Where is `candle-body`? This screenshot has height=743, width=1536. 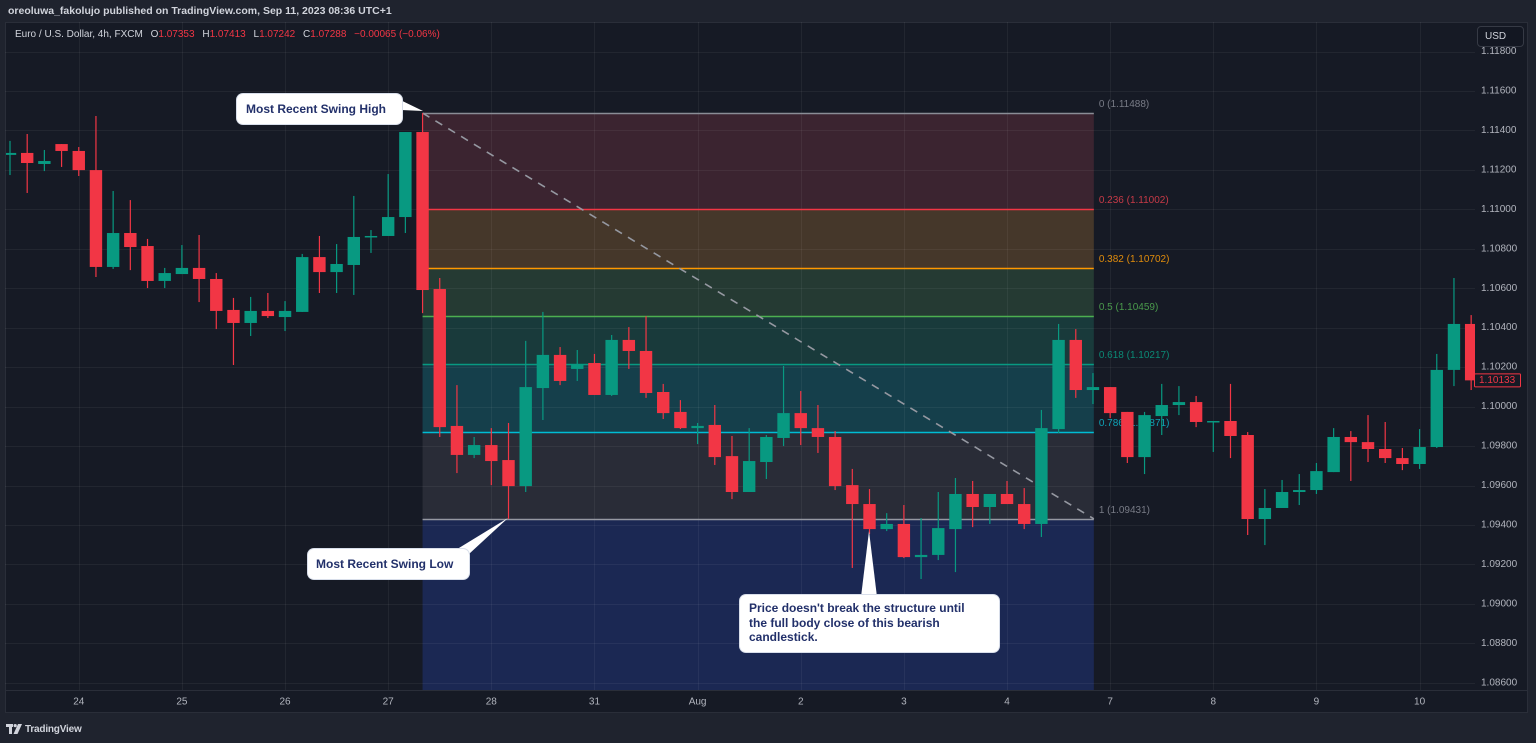 candle-body is located at coordinates (904, 540).